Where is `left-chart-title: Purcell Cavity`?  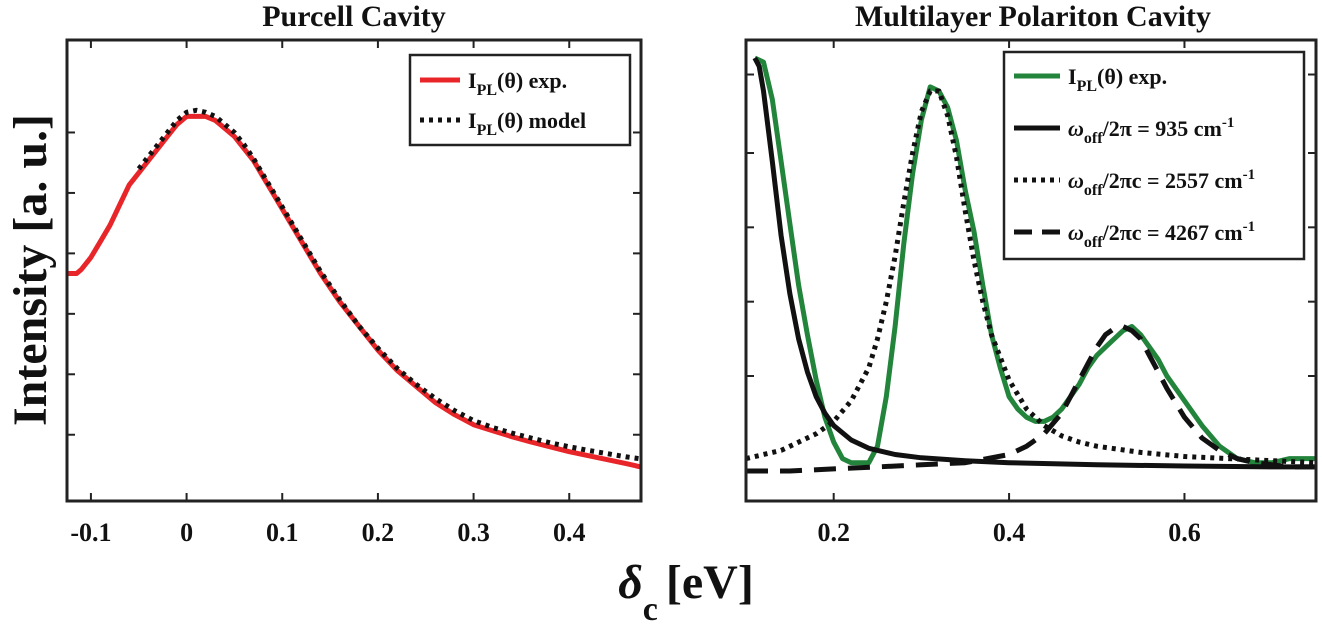 left-chart-title: Purcell Cavity is located at coordinates (354, 16).